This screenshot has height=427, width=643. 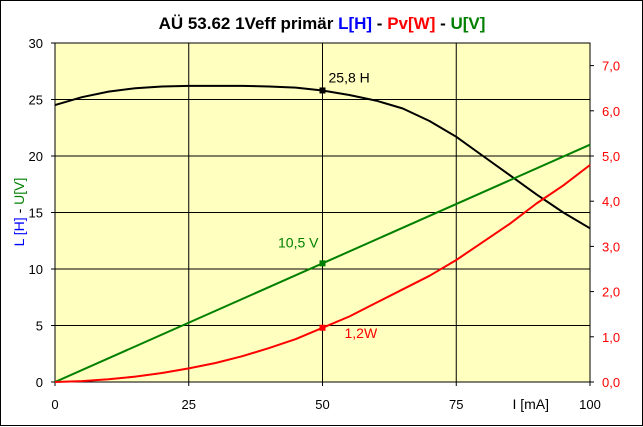 I want to click on annotations: 25,8 H 10,5 V 1,2W, so click(x=328, y=204).